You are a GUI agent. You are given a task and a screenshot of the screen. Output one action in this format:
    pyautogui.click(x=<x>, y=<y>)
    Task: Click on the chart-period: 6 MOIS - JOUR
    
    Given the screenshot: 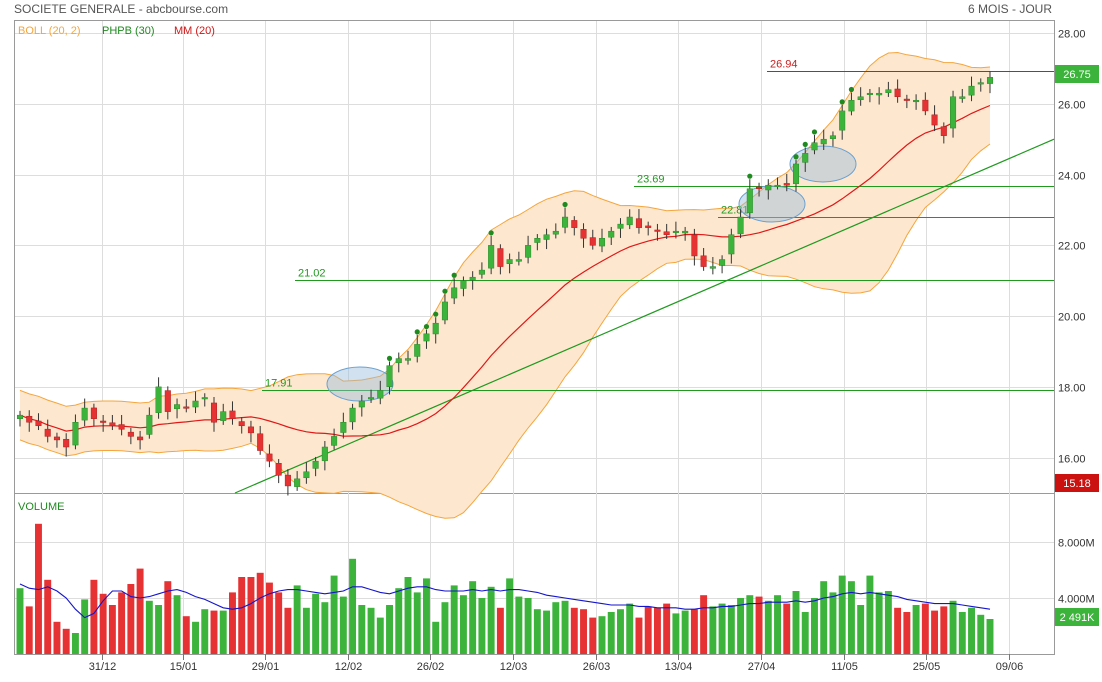 What is the action you would take?
    pyautogui.click(x=1010, y=9)
    